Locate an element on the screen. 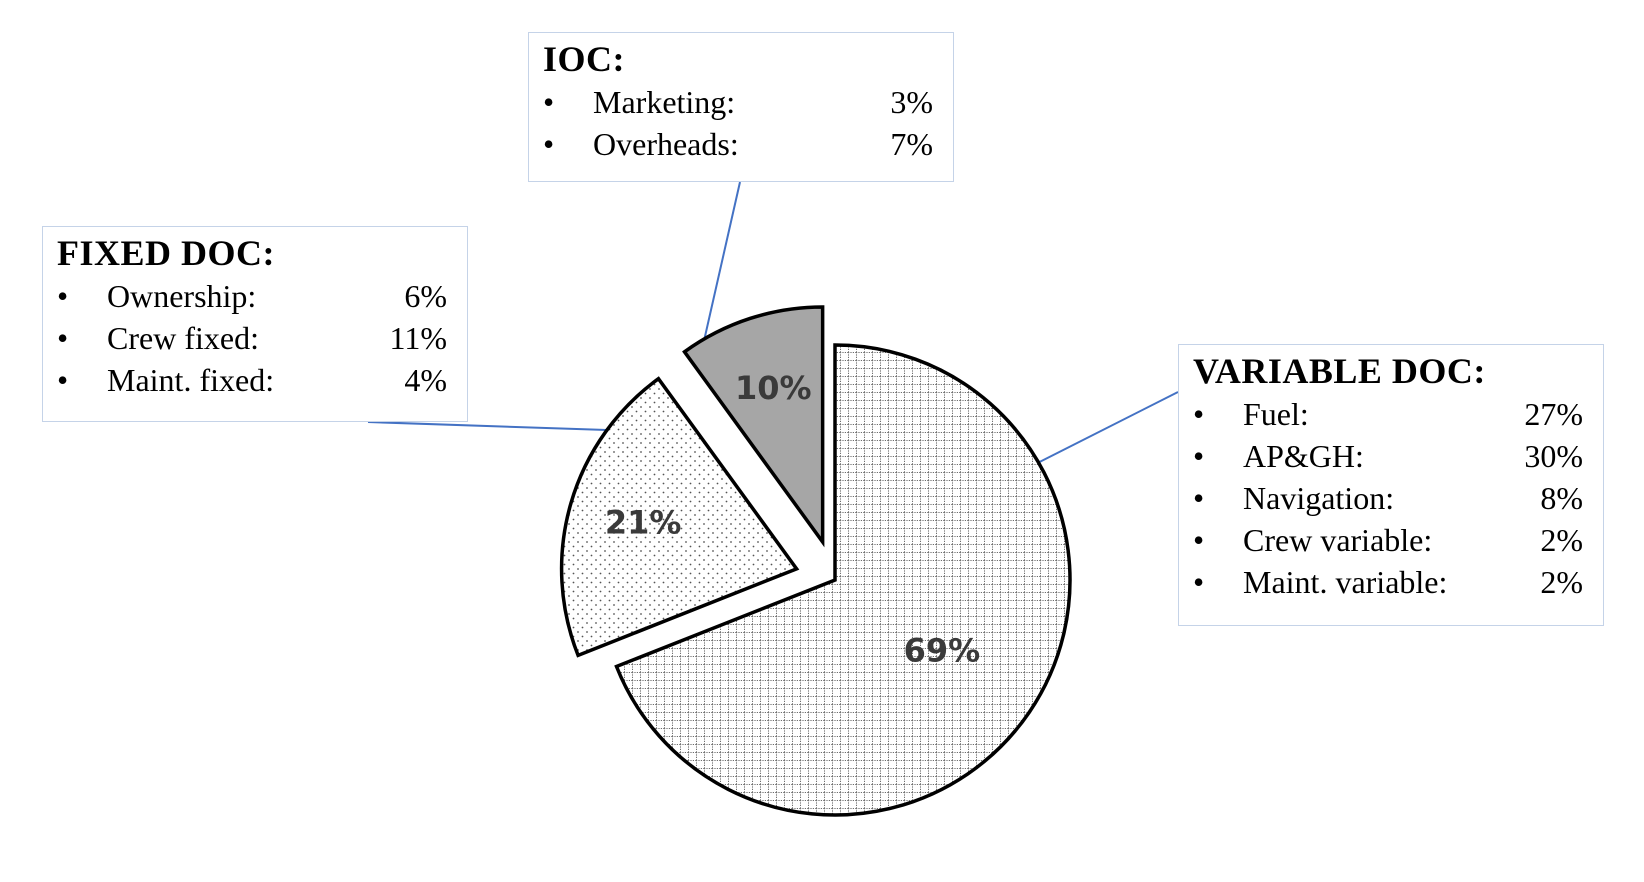  item-value: 27% is located at coordinates (1553, 414).